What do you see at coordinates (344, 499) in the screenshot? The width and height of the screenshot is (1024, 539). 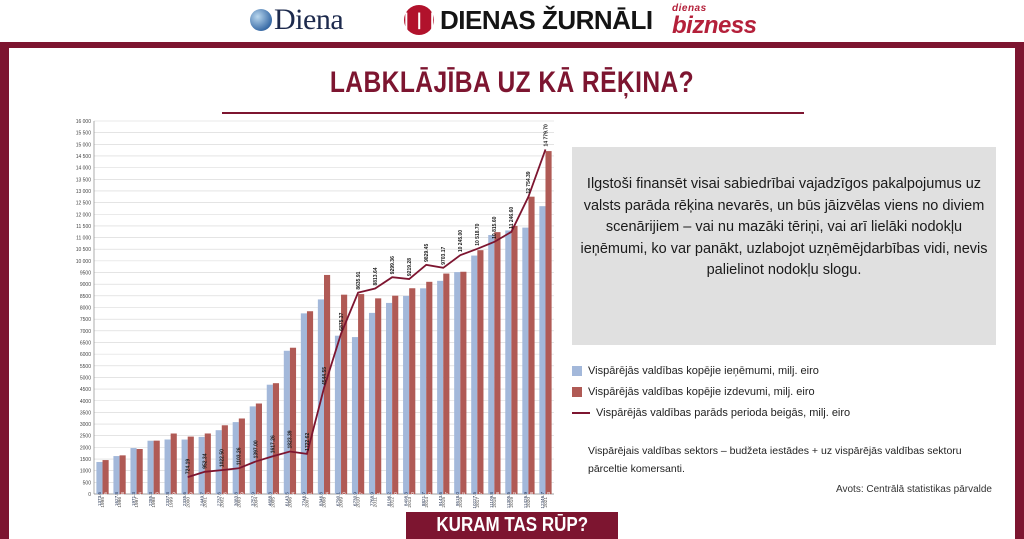 I see `bar-label-expenditure: 8550.0` at bounding box center [344, 499].